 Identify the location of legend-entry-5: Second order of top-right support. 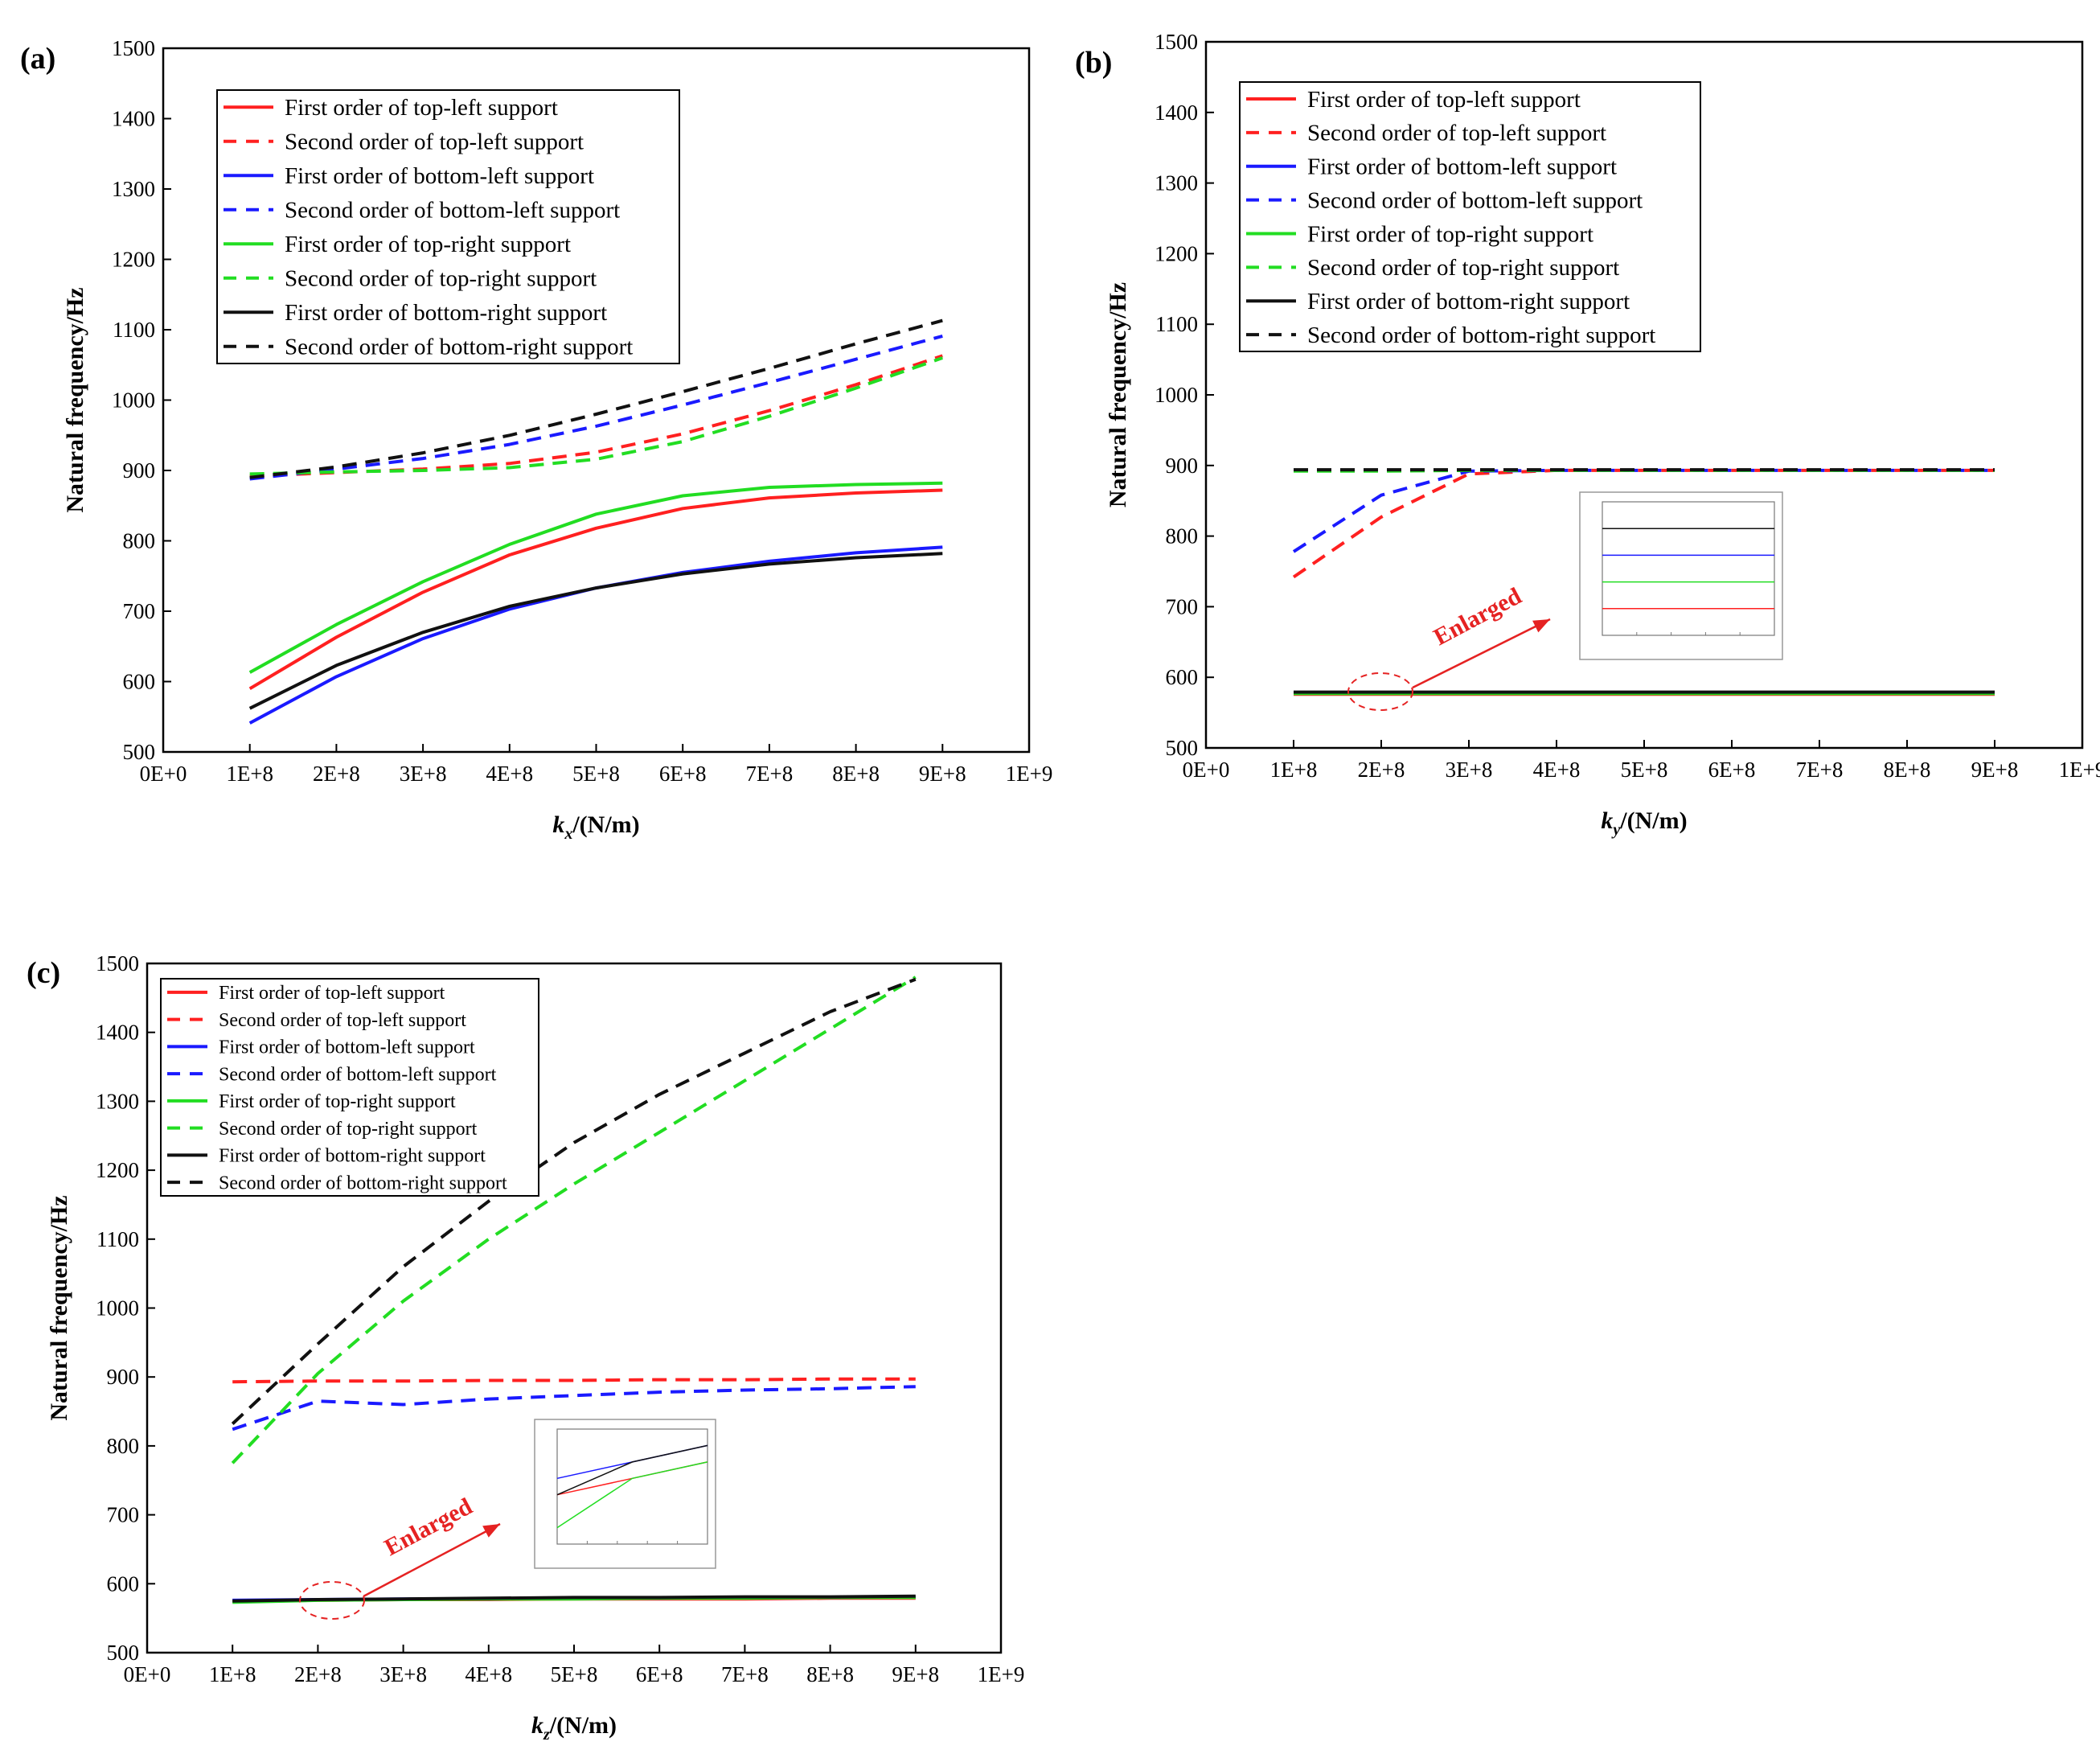
(1463, 268).